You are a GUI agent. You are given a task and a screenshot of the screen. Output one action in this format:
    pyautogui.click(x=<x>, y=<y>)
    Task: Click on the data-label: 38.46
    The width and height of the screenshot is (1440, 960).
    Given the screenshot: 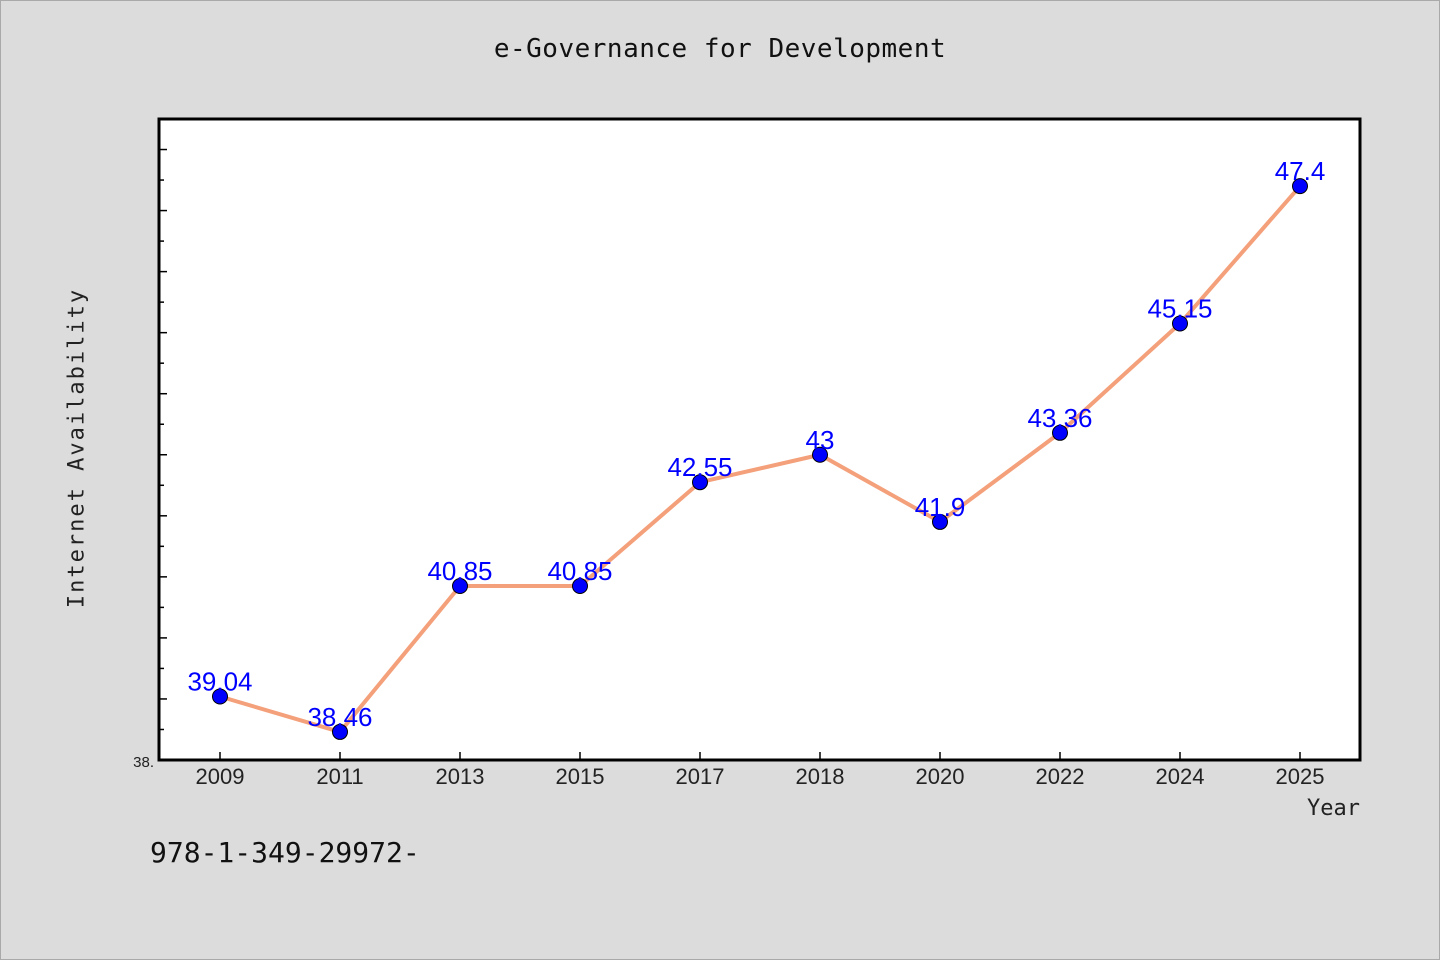 What is the action you would take?
    pyautogui.click(x=339, y=717)
    